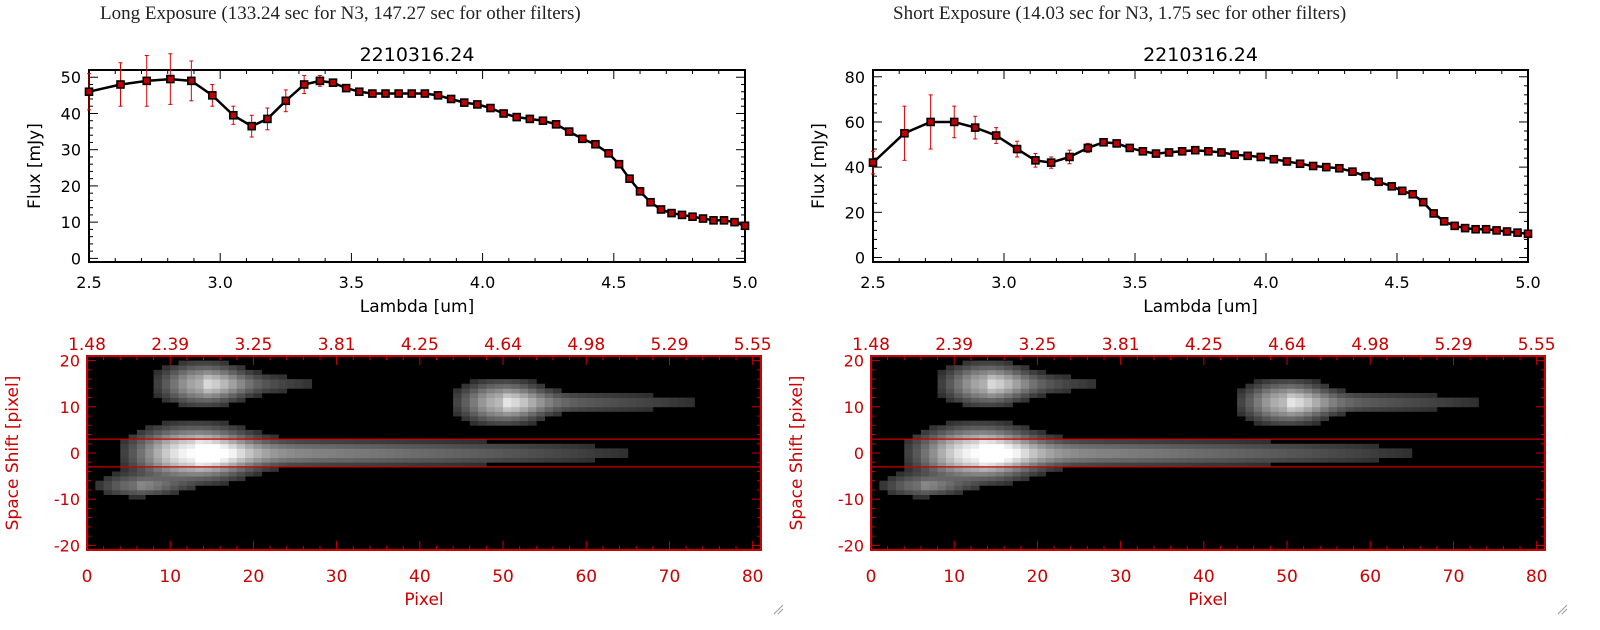 The width and height of the screenshot is (1600, 630). I want to click on x-axis-label: Lambda [um], so click(417, 307).